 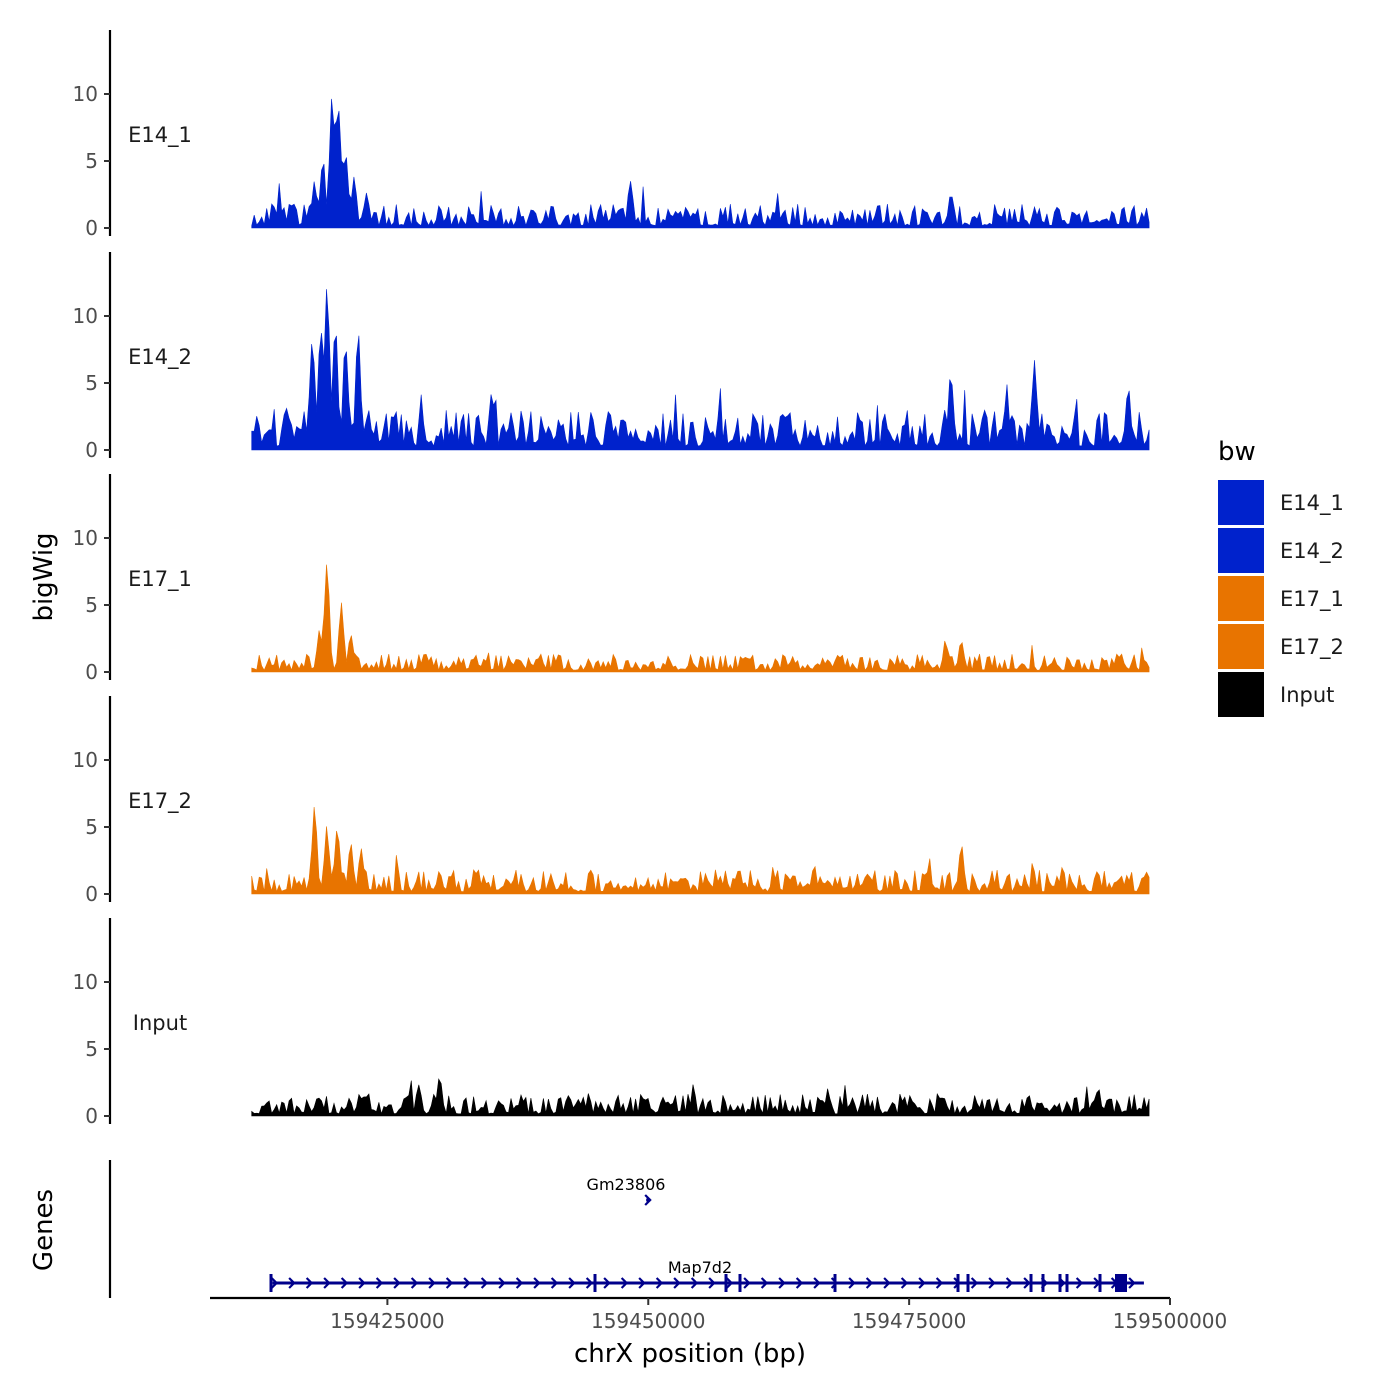 What do you see at coordinates (160, 1023) in the screenshot?
I see `track-label: Input` at bounding box center [160, 1023].